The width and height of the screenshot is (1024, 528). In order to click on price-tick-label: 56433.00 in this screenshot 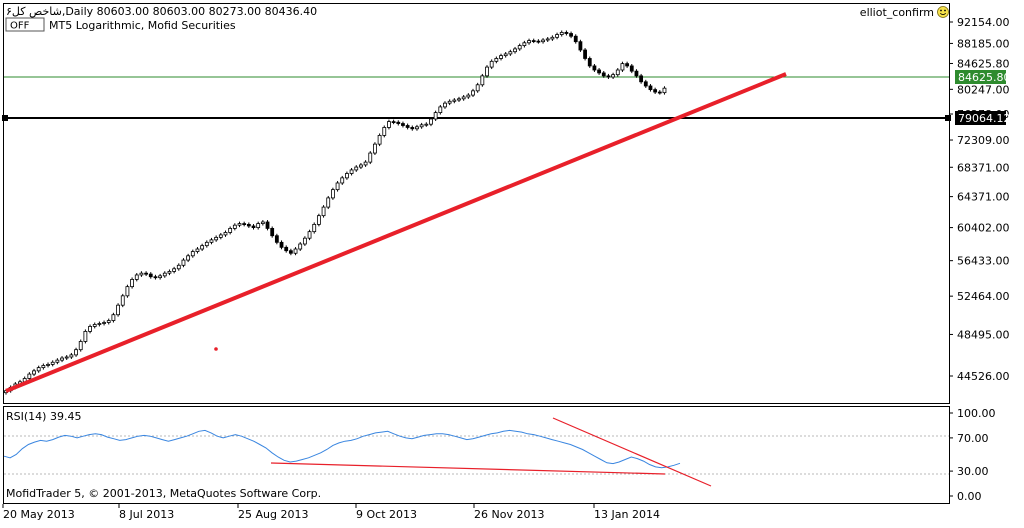, I will do `click(983, 261)`.